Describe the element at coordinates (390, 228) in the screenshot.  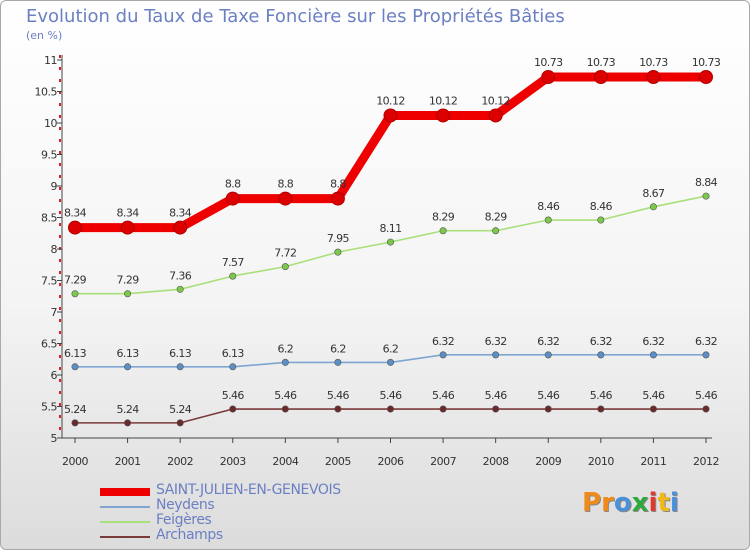
I see `data-label: 8.11` at that location.